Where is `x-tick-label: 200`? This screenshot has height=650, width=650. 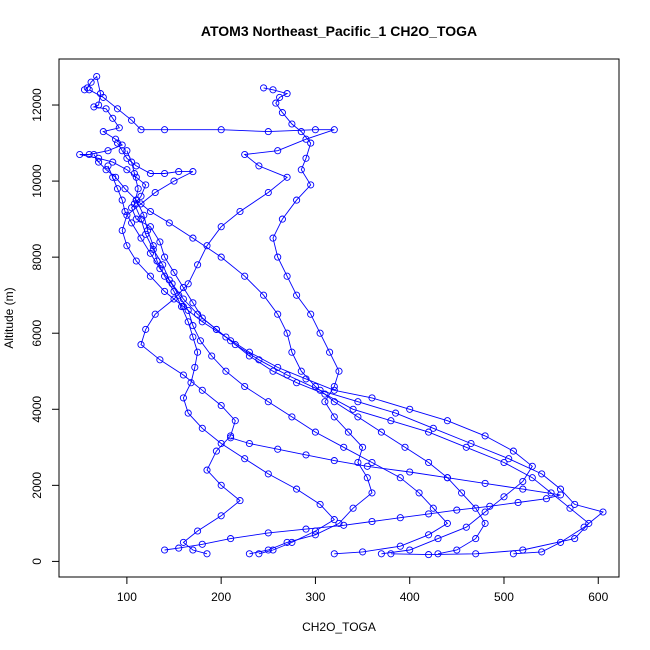
x-tick-label: 200 is located at coordinates (221, 597).